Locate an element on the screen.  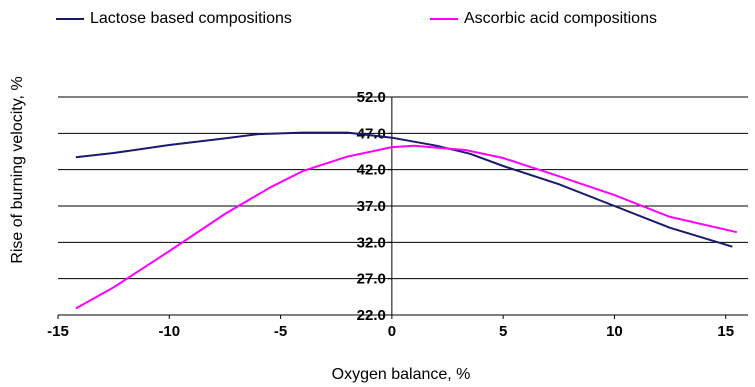
y-tick-label-6: 52.0 is located at coordinates (371, 97).